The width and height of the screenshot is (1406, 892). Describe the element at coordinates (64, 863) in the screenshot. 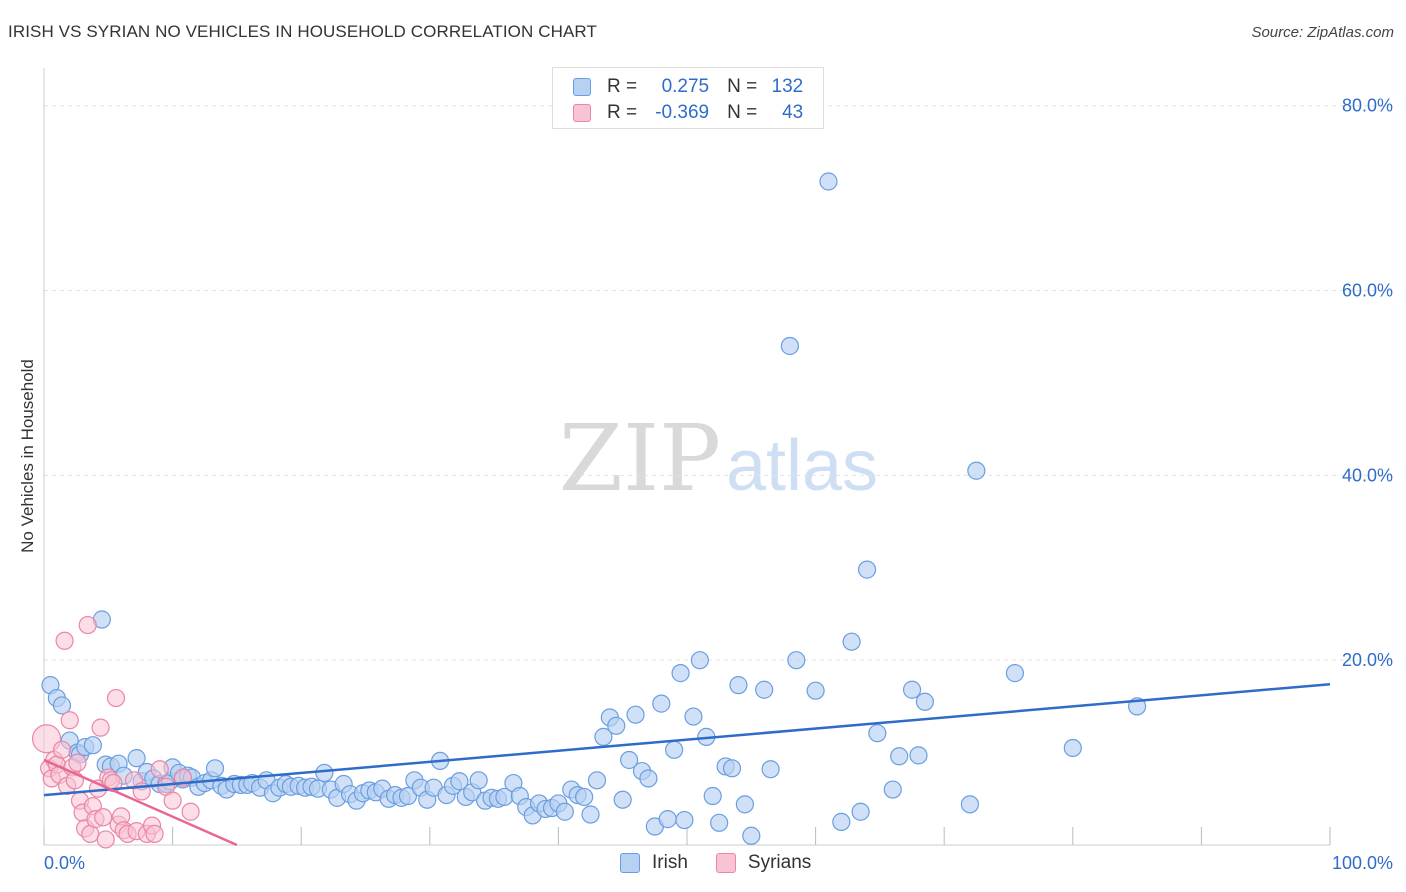

I see `x-tick-label: 0.0%` at that location.